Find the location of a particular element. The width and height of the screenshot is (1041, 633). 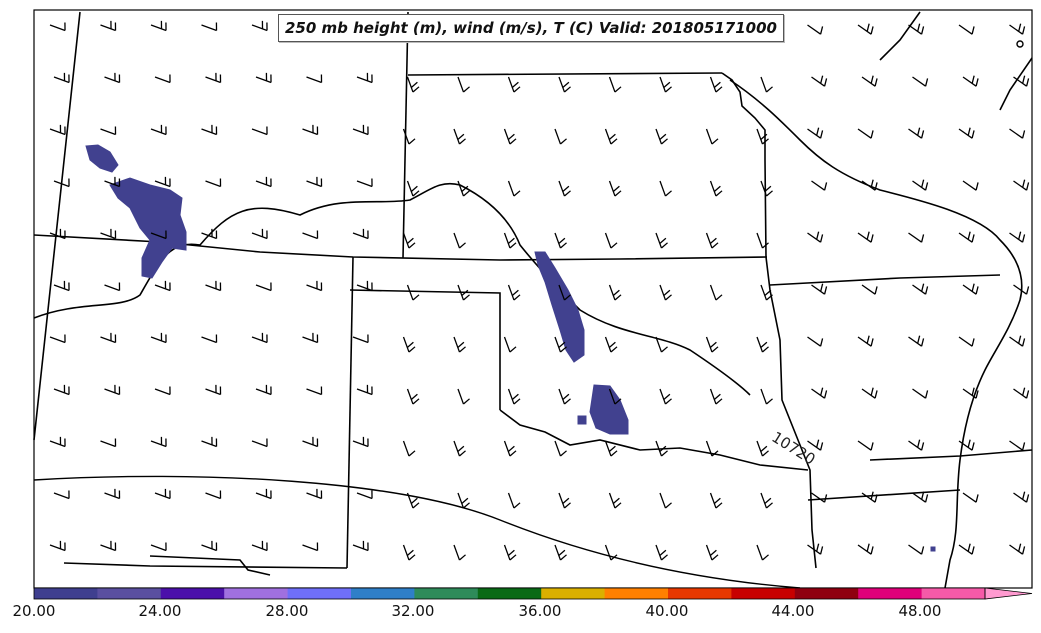

city-marker is located at coordinates (1020, 44).